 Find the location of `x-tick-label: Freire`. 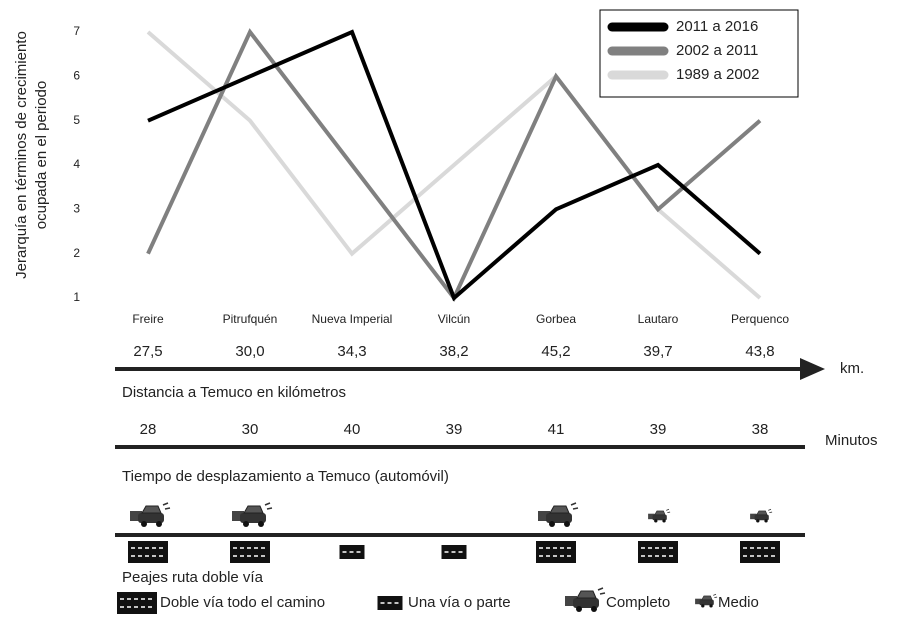

x-tick-label: Freire is located at coordinates (148, 319).